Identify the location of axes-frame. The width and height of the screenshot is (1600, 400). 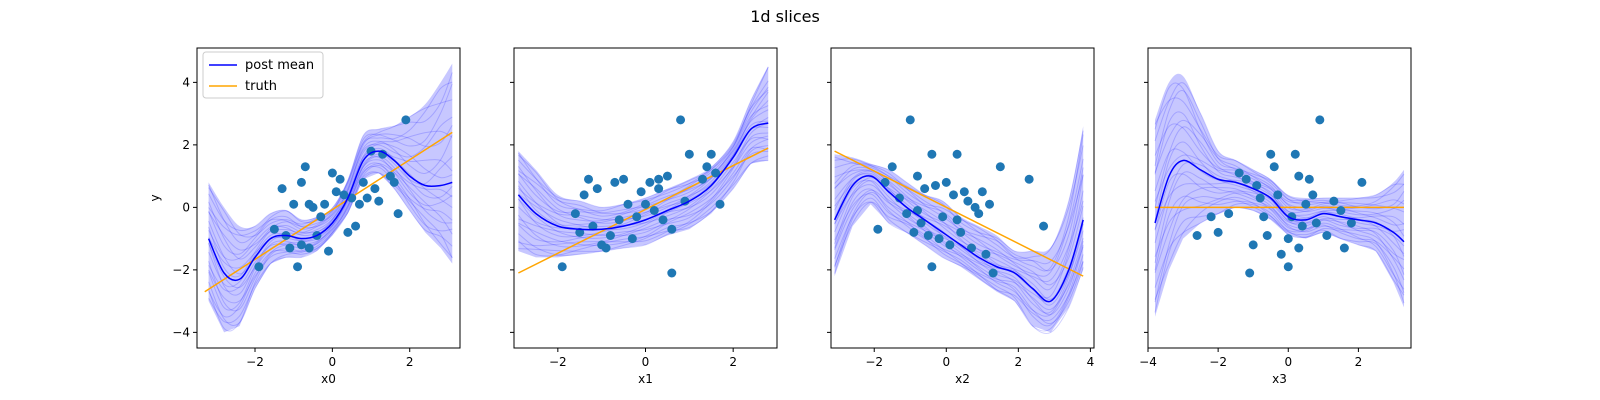
(328, 198).